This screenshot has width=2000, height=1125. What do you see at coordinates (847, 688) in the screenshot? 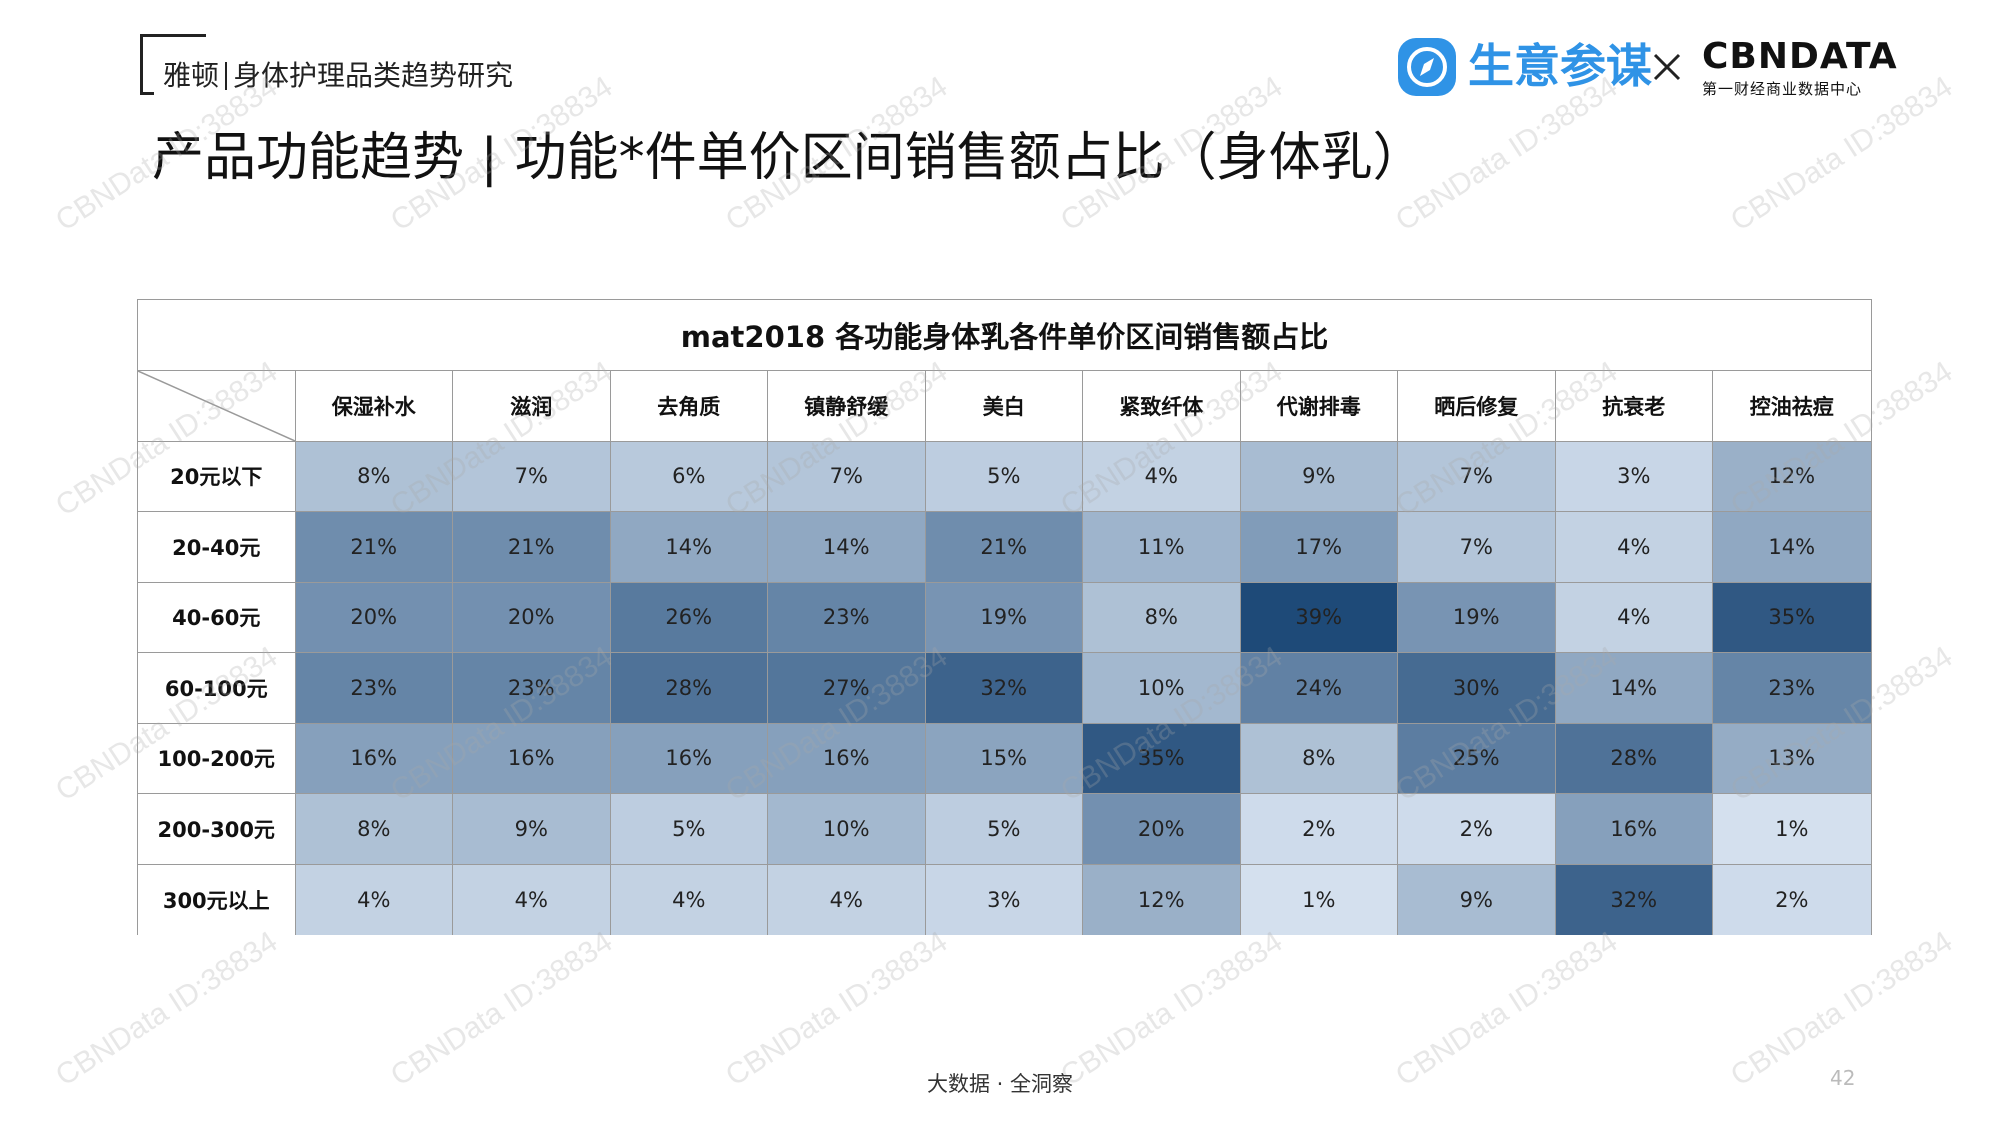
I see `heatmap-cell: 27%` at bounding box center [847, 688].